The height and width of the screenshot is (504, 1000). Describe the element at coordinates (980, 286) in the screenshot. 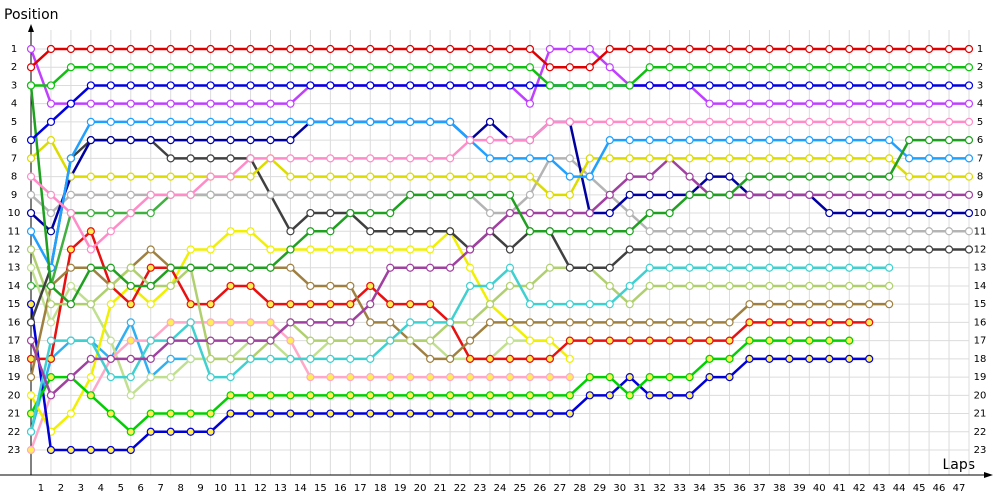

I see `y-tick-label-right: 14` at that location.